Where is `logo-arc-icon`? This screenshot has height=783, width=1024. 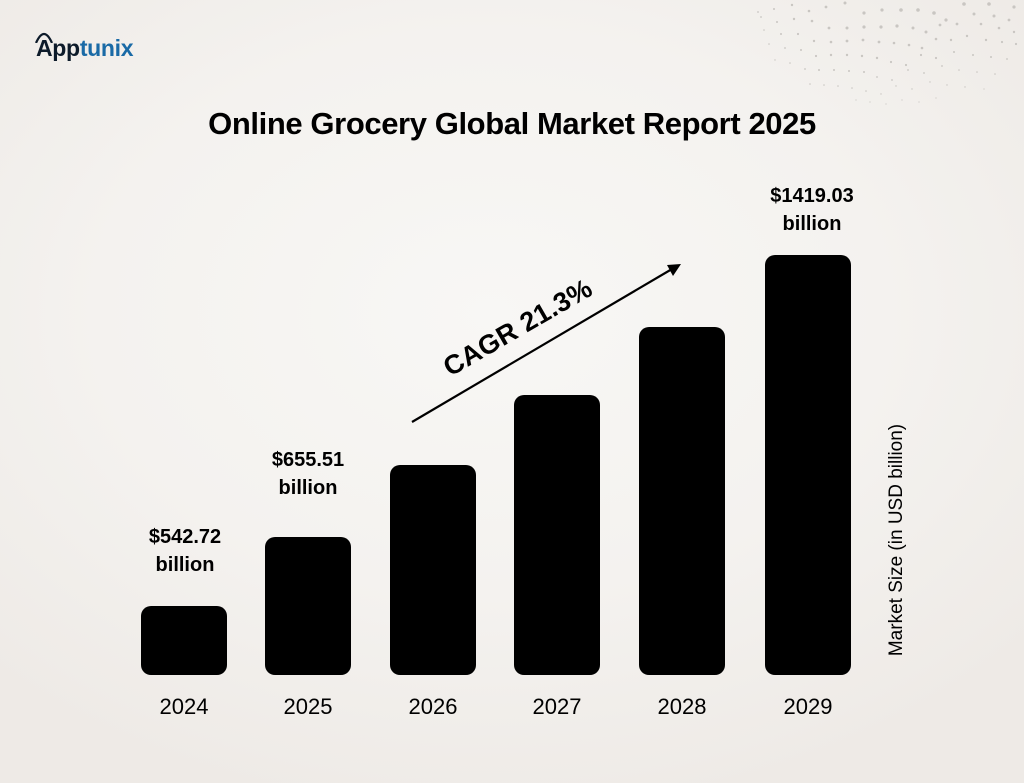
logo-arc-icon is located at coordinates (44, 37).